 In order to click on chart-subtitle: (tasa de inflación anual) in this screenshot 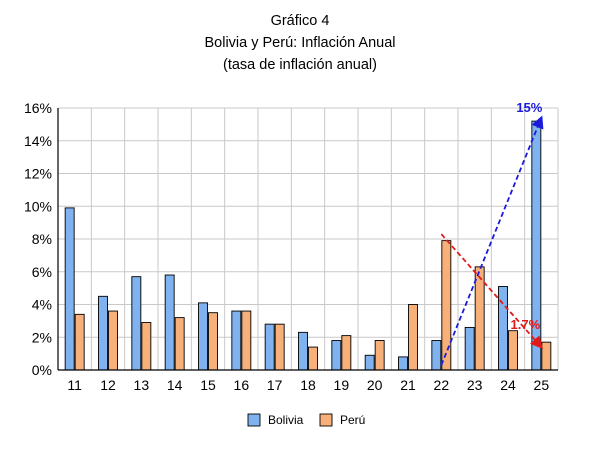, I will do `click(300, 65)`.